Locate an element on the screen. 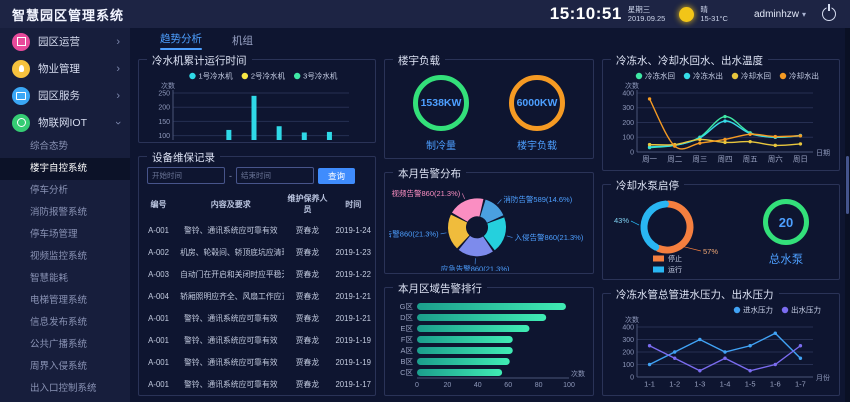 This screenshot has width=850, height=402. sidebar-item-周界入侵系统: 周界入侵系统 is located at coordinates (59, 366).